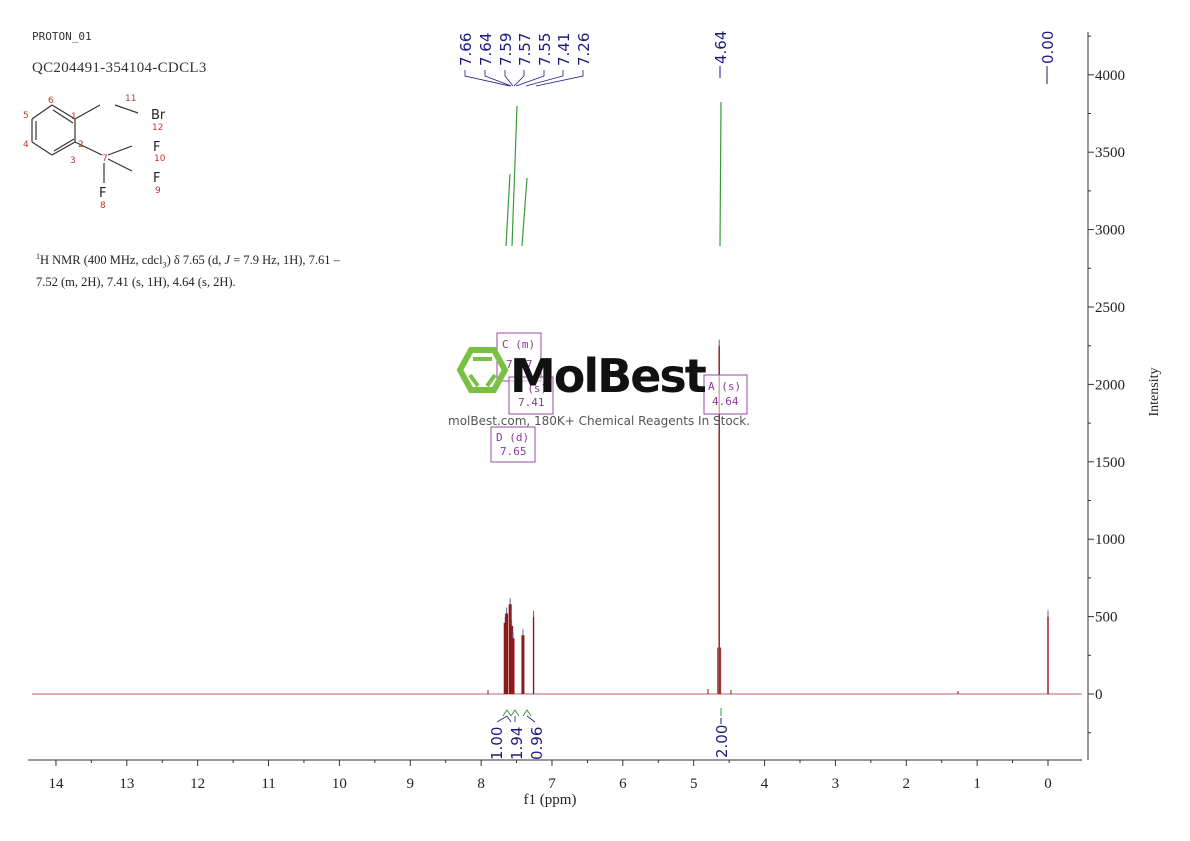 This screenshot has height=841, width=1190. I want to click on fluorine-symbol-10: F, so click(156, 147).